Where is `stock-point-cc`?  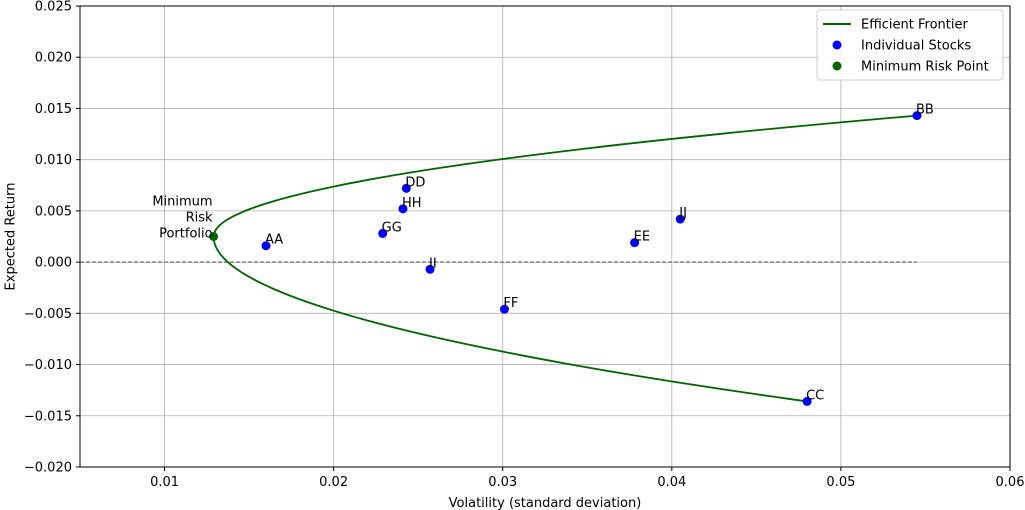 stock-point-cc is located at coordinates (807, 401).